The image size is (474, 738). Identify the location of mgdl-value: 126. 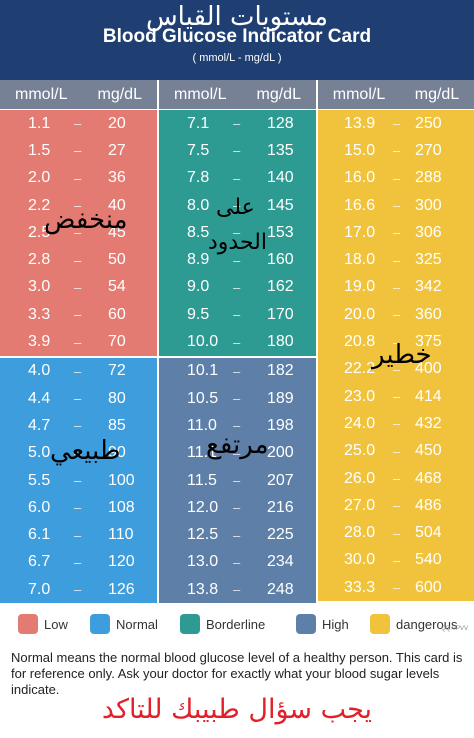
(121, 589).